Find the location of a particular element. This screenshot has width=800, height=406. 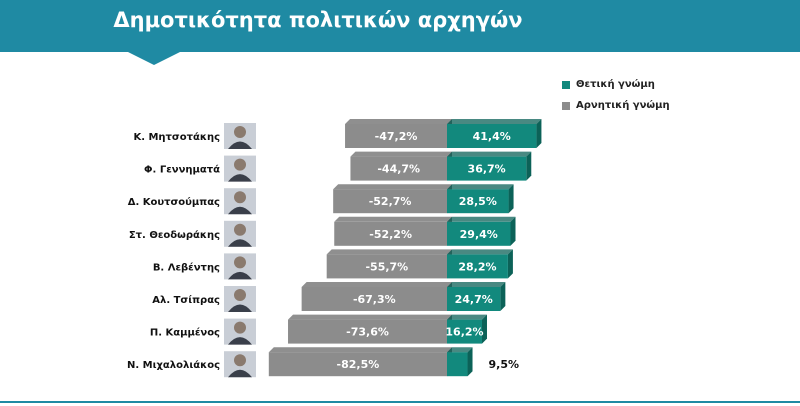

value-label-negative-2: -52,7% is located at coordinates (390, 201).